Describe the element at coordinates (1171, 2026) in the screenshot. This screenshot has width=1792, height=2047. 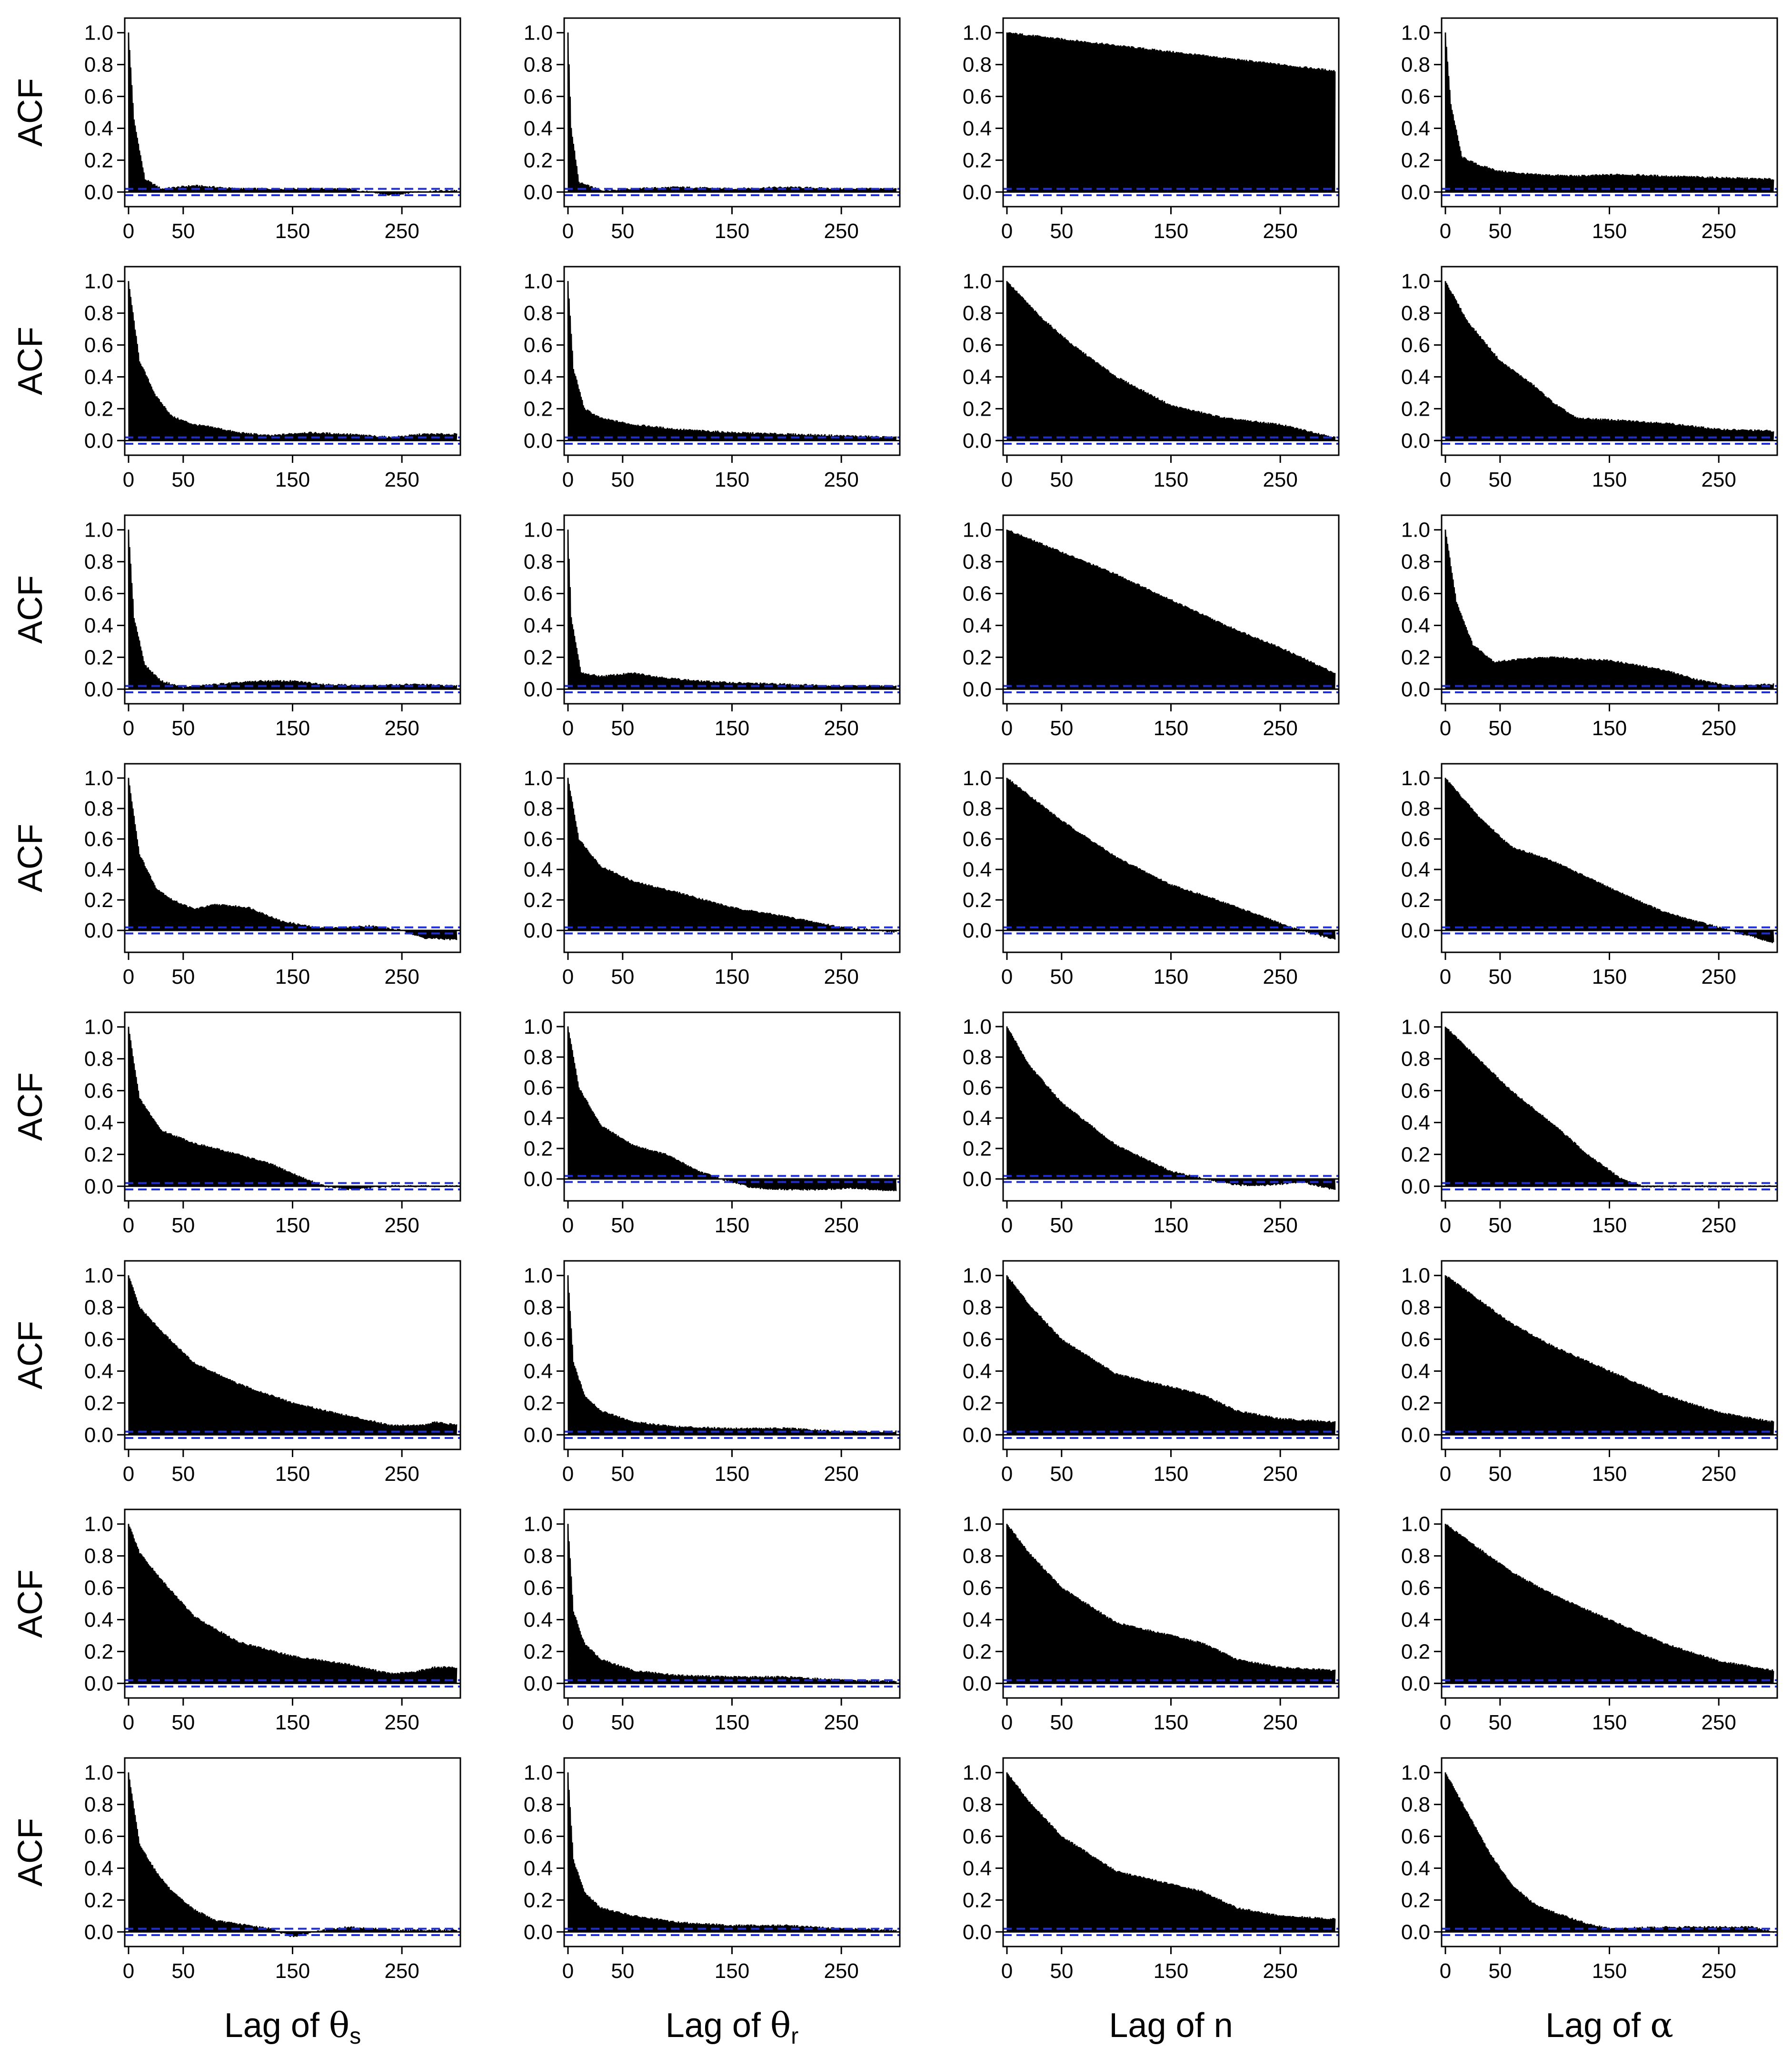
I see `x-axis-title-col3: Lag of n` at that location.